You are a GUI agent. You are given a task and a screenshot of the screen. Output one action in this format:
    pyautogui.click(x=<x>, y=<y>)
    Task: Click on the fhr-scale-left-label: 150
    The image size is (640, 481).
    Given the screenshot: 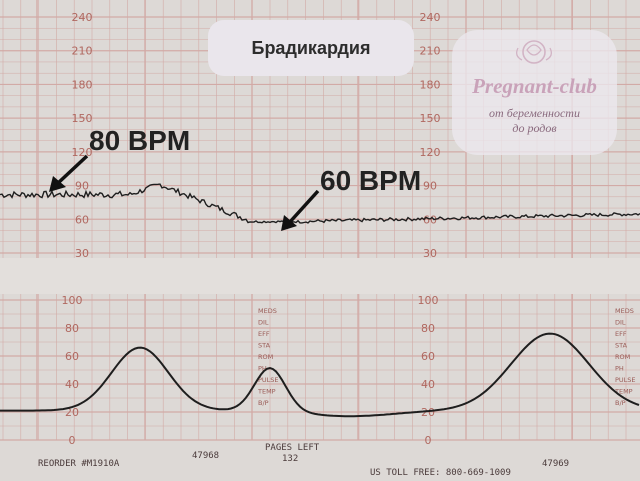 What is the action you would take?
    pyautogui.click(x=82, y=118)
    